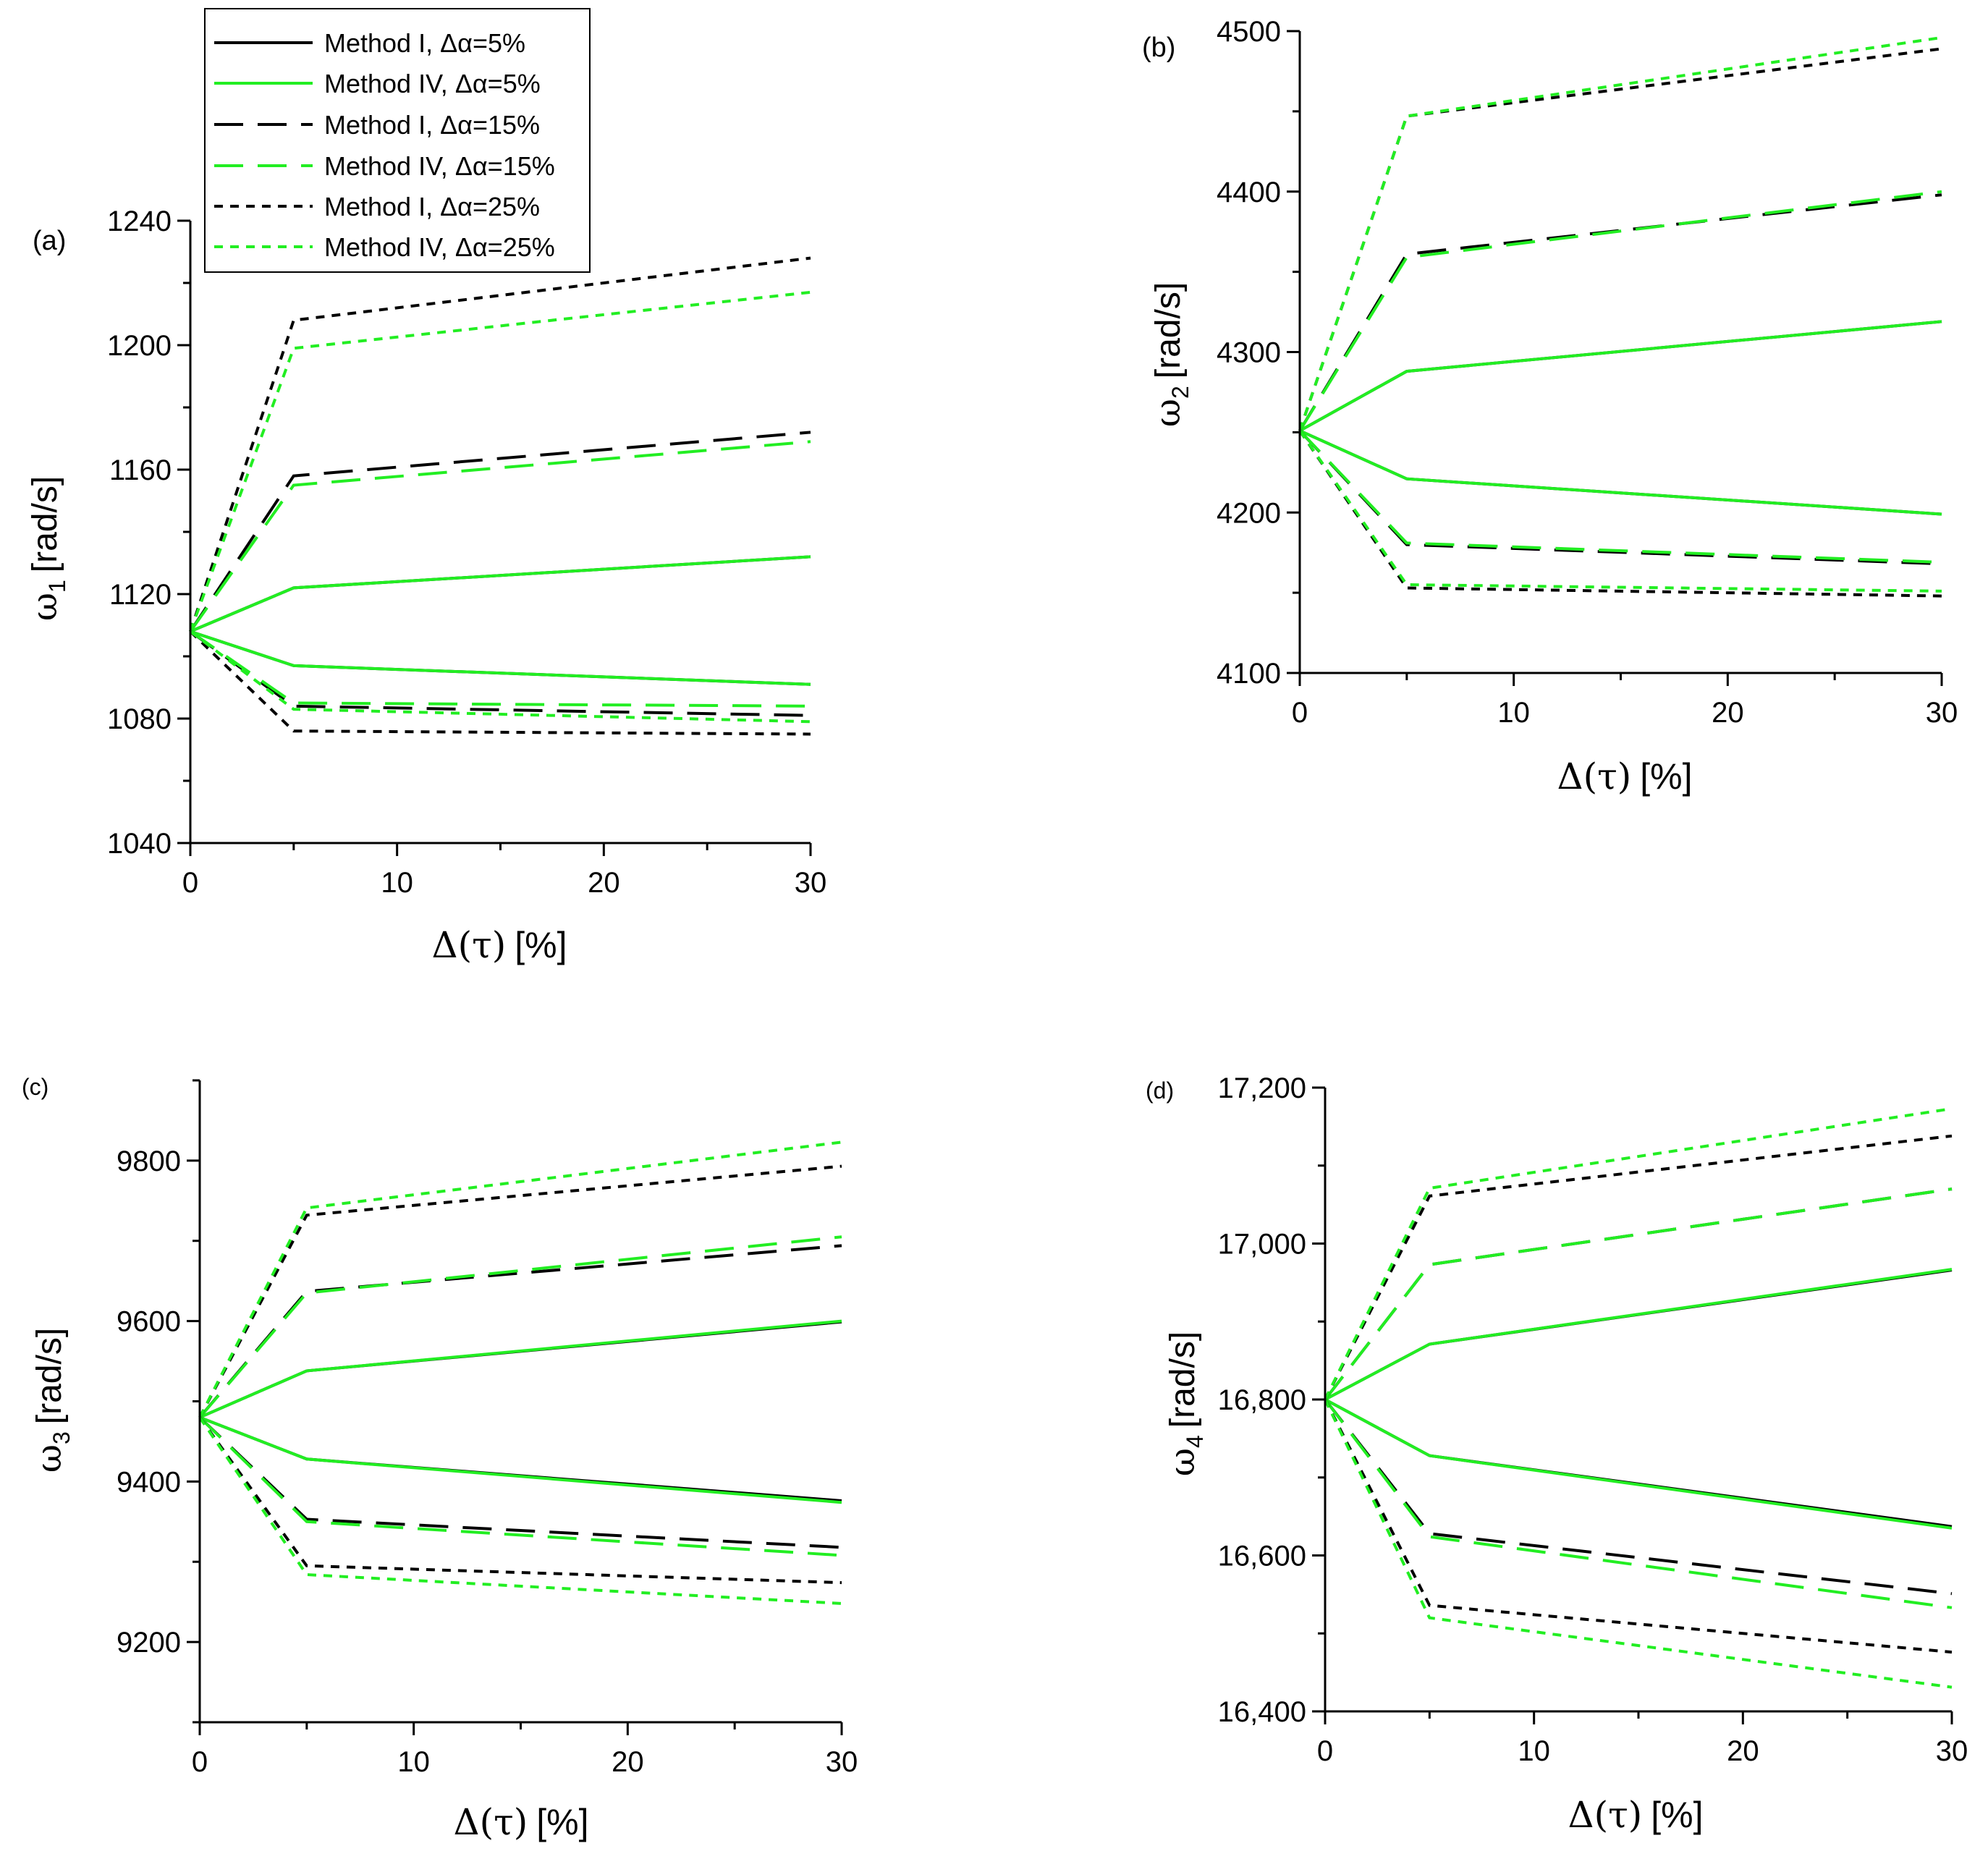  I want to click on y-tick-label: 9400, so click(149, 1482).